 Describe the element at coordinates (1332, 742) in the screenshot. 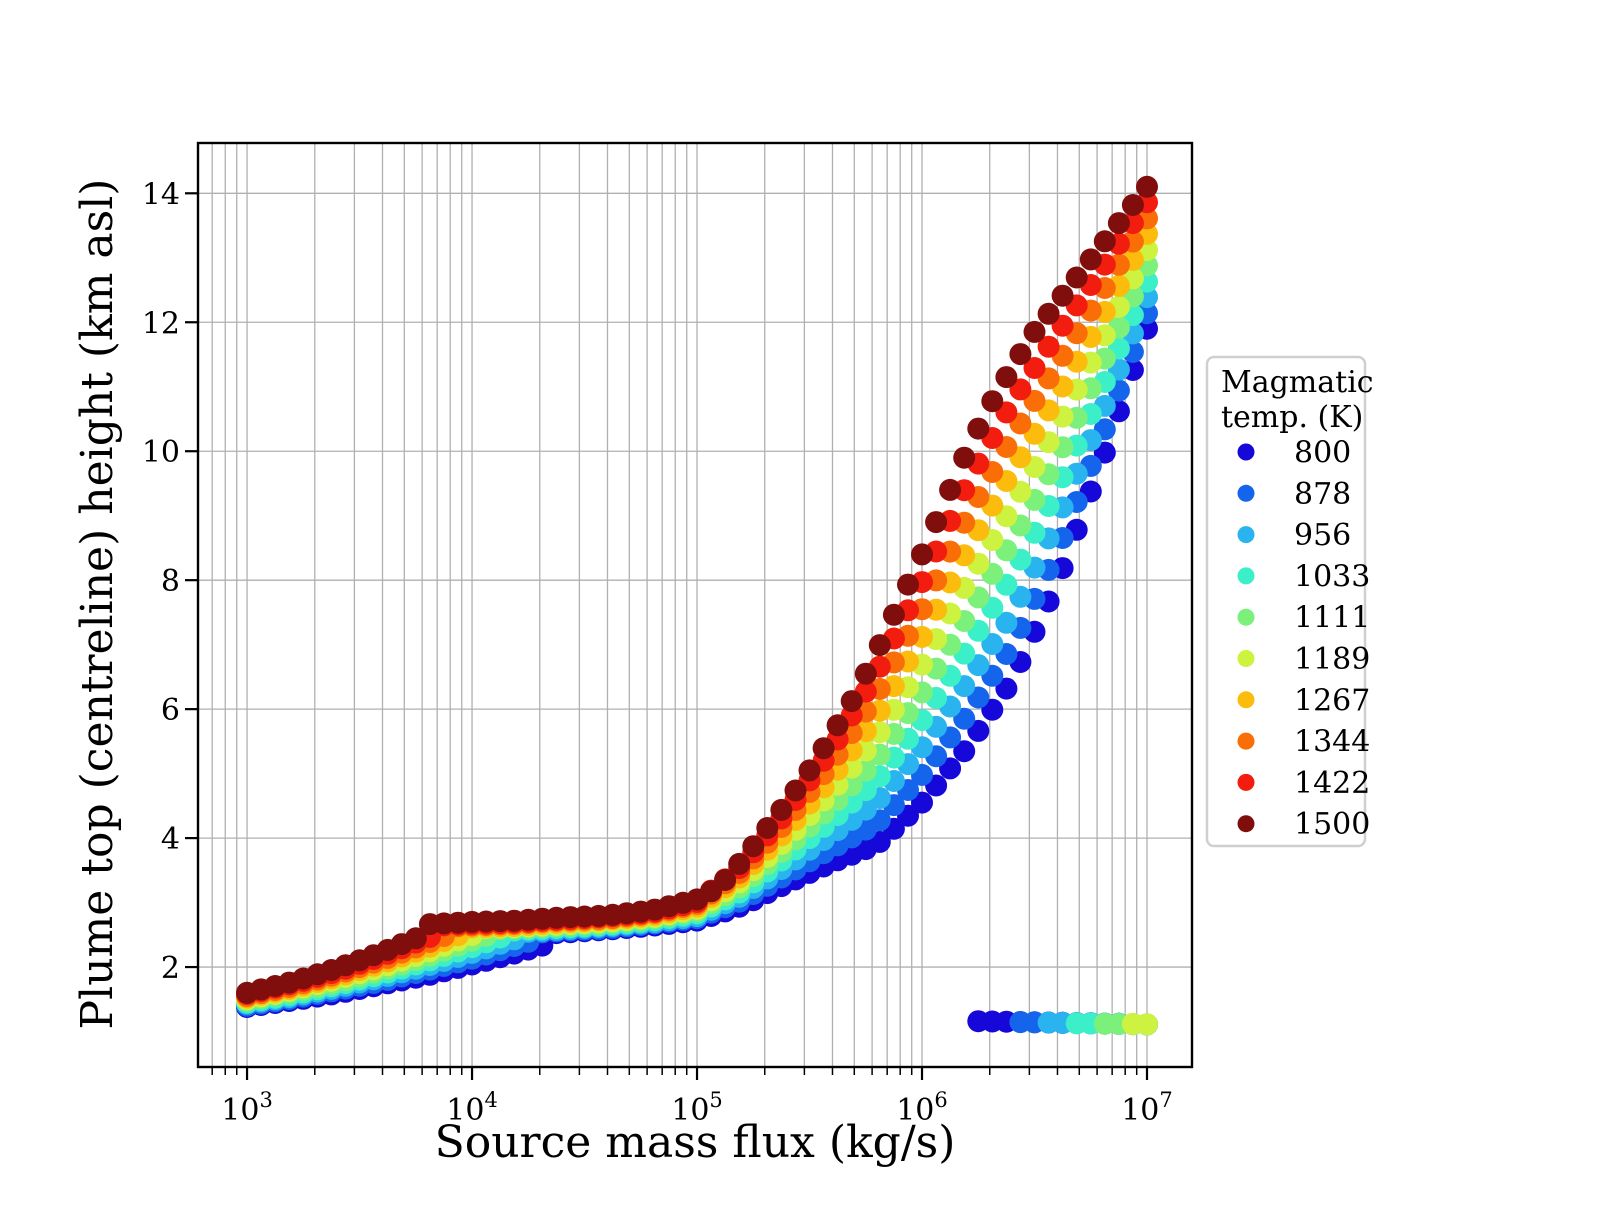

I see `legend-entry-label: 1344` at that location.